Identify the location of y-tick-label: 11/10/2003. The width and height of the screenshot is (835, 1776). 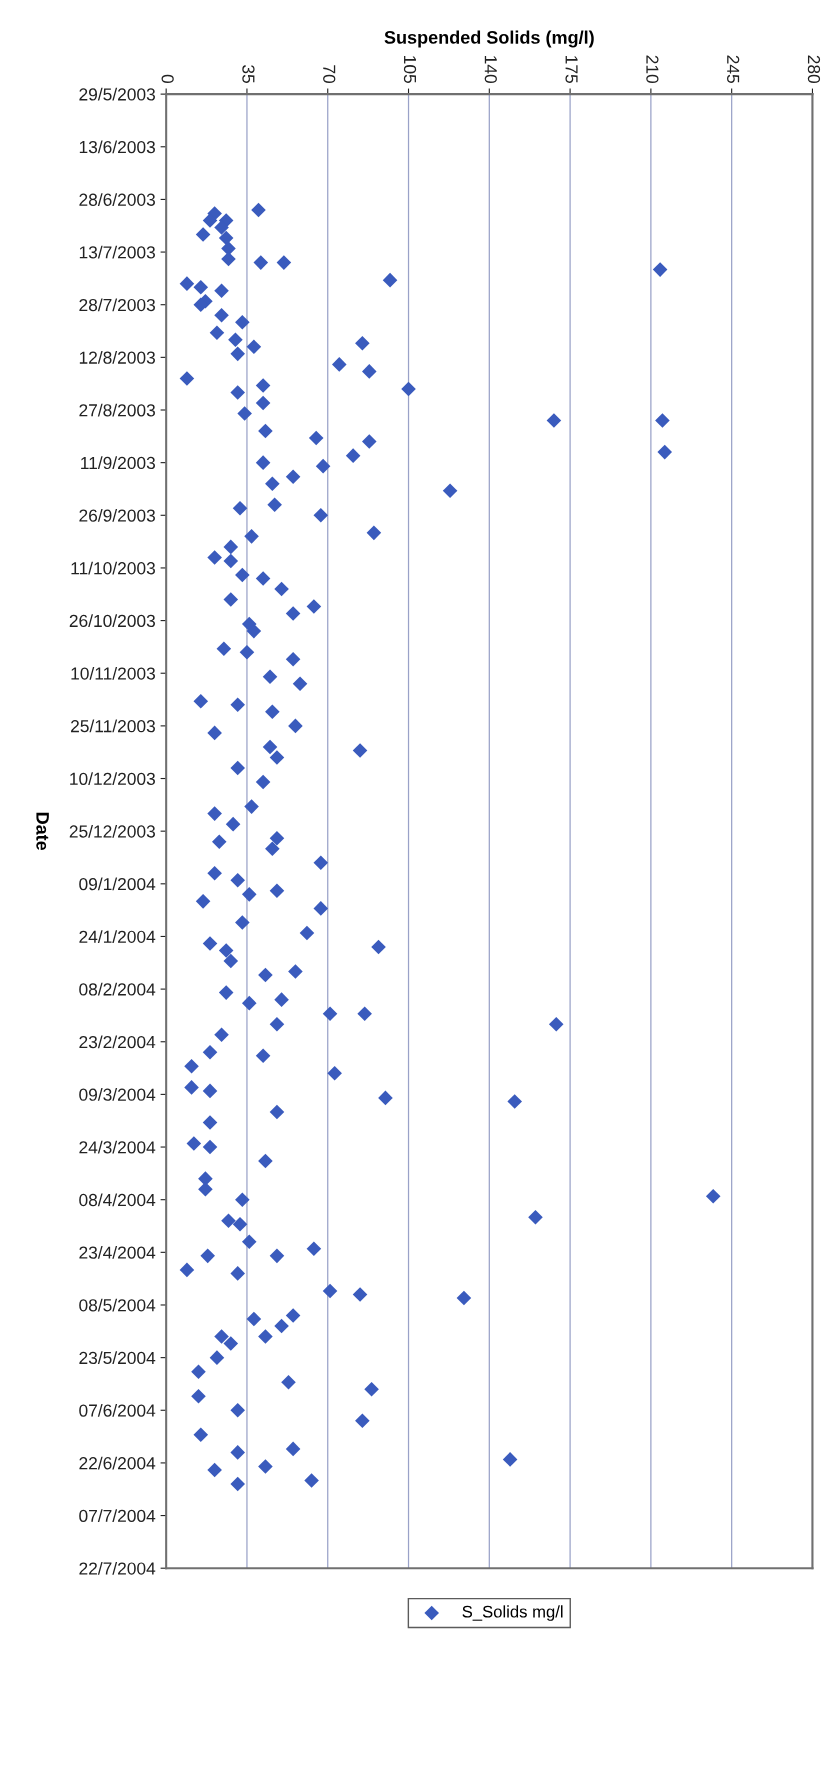
(113, 568).